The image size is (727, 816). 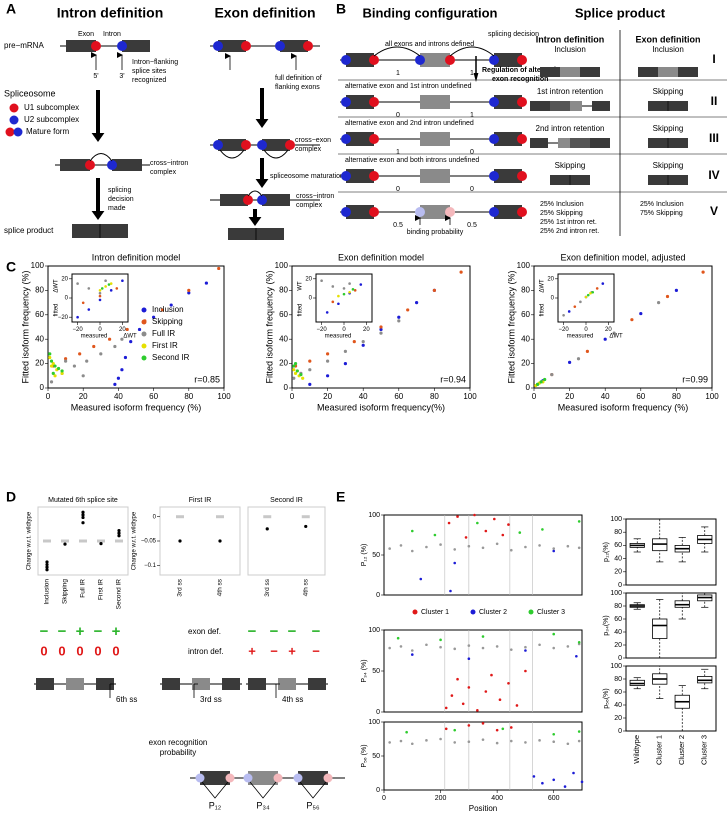 What do you see at coordinates (671, 698) in the screenshot?
I see `plot-frame` at bounding box center [671, 698].